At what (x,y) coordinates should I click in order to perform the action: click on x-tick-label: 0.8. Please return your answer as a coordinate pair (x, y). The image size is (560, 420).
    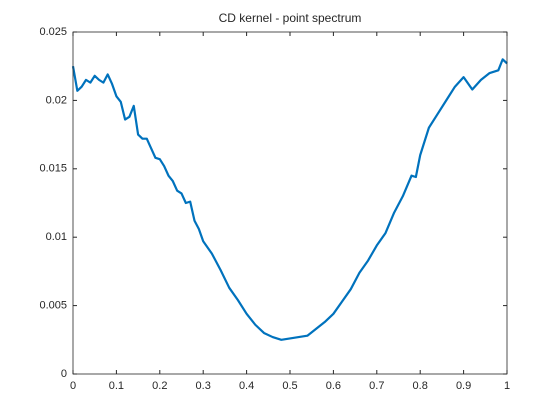
    Looking at the image, I should click on (420, 386).